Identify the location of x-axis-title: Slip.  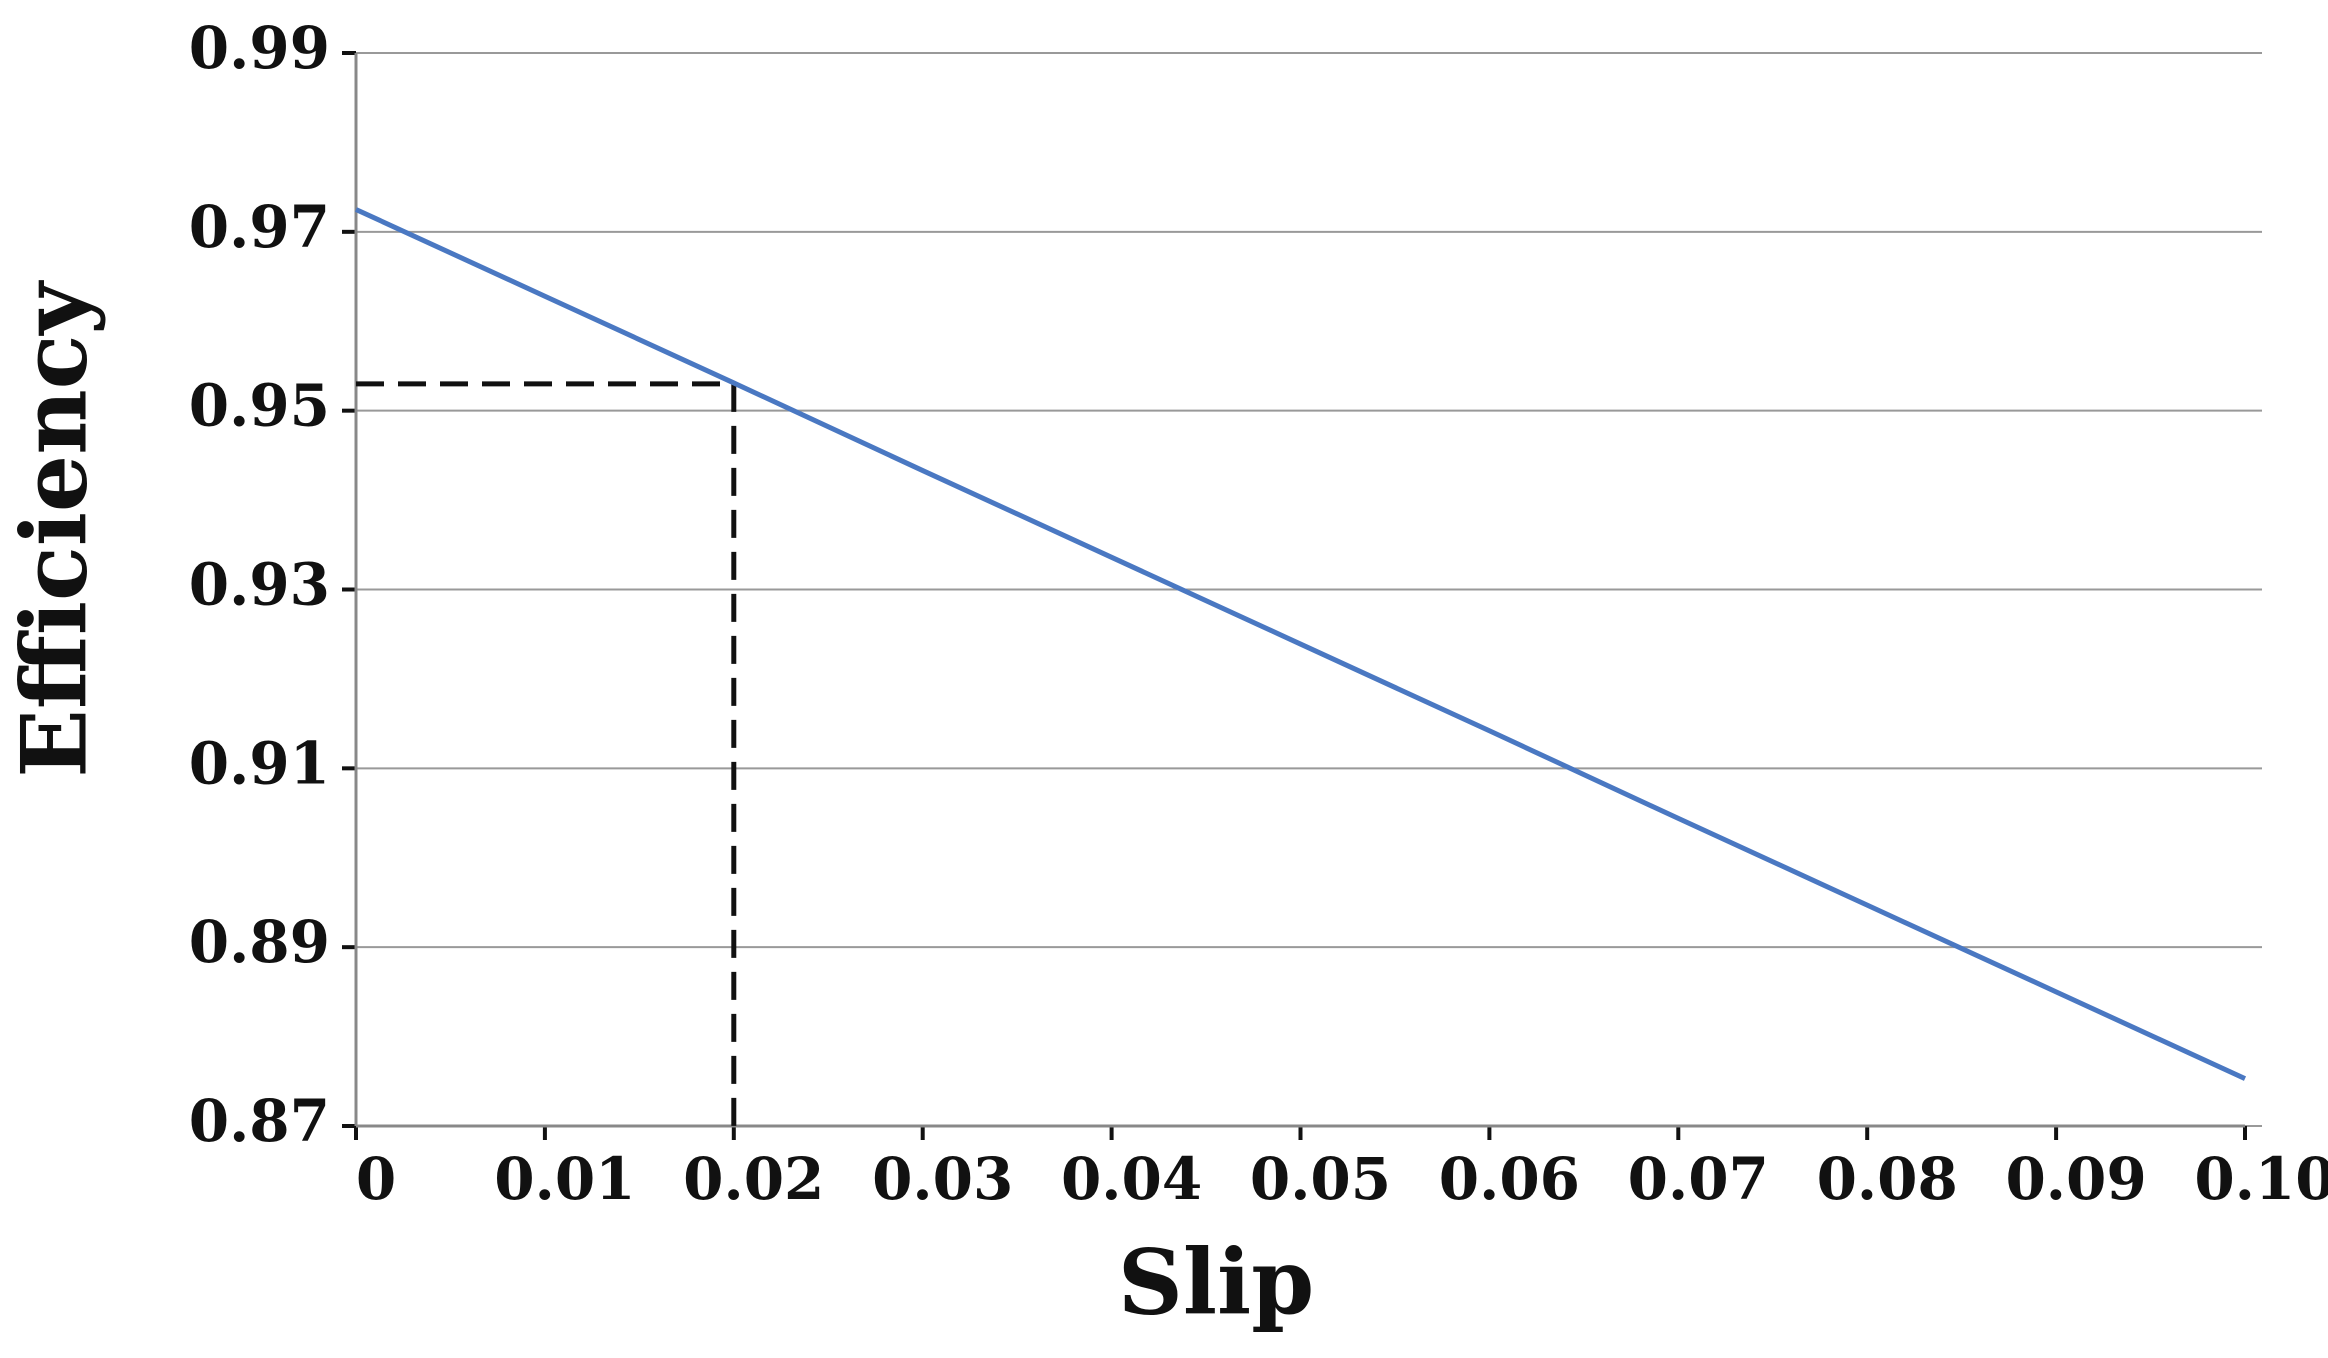
(1216, 1283).